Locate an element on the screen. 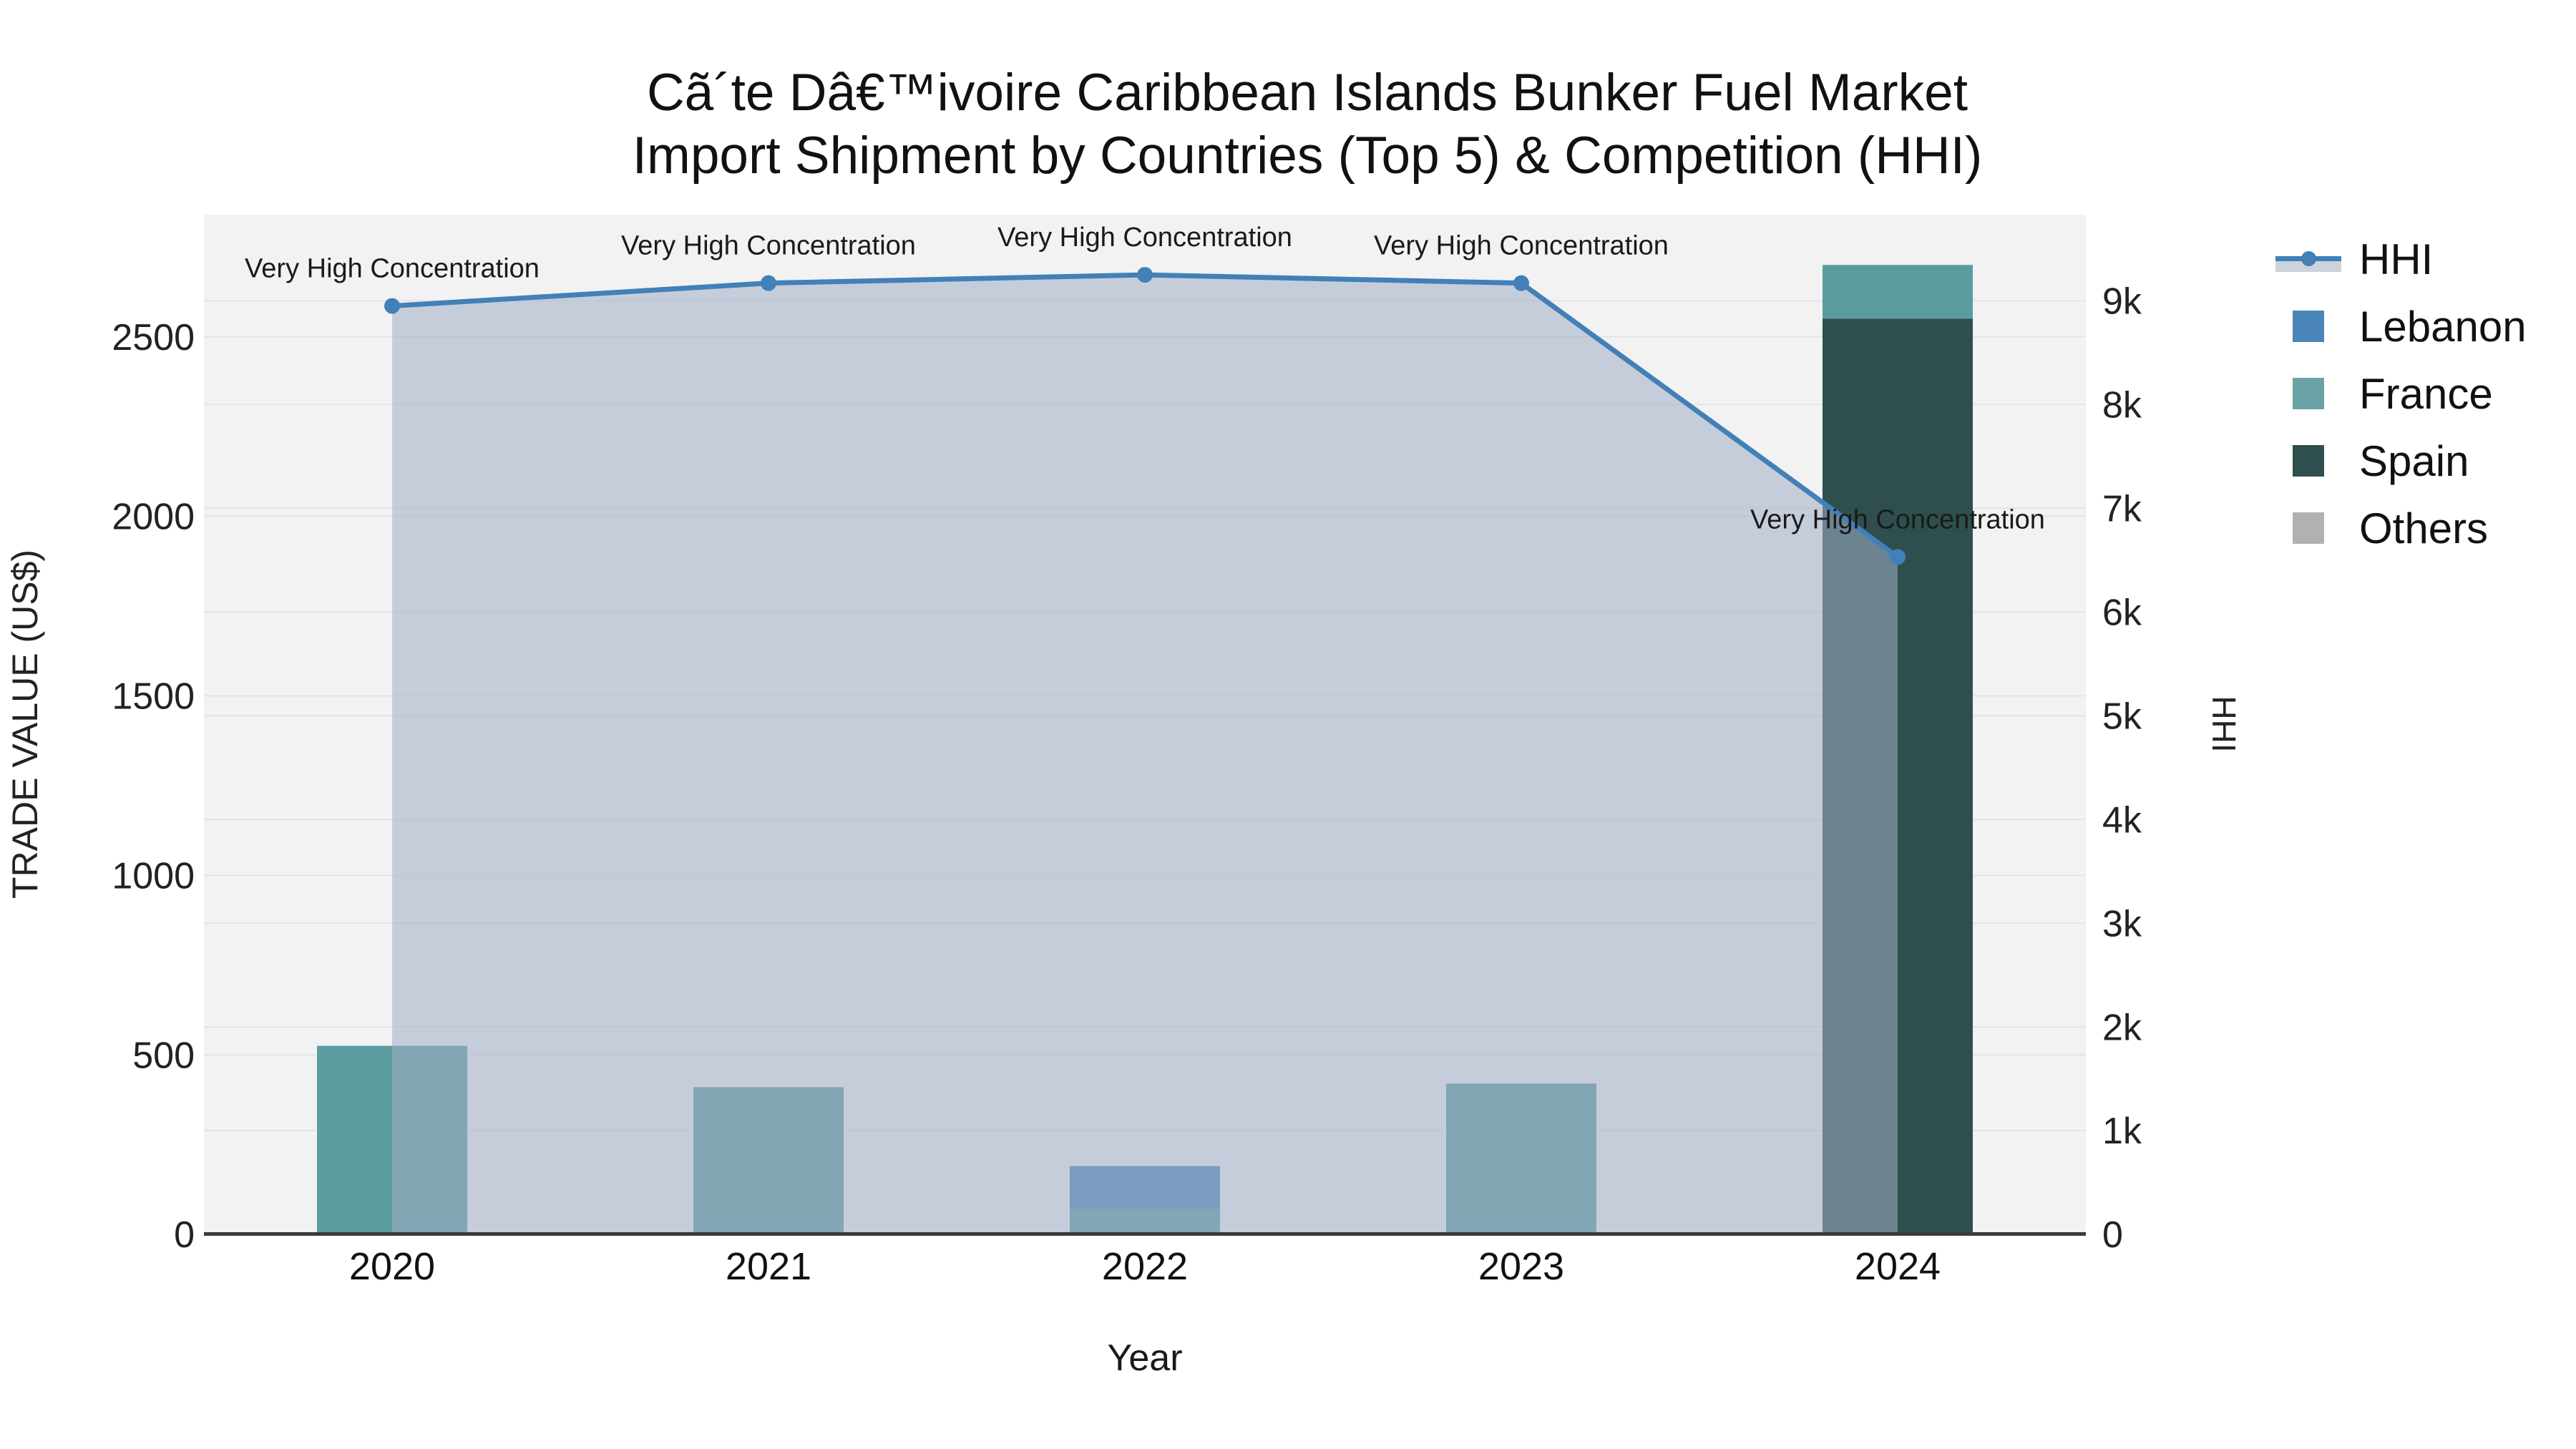 The width and height of the screenshot is (2576, 1449). left-tick-2500: 2500 is located at coordinates (153, 337).